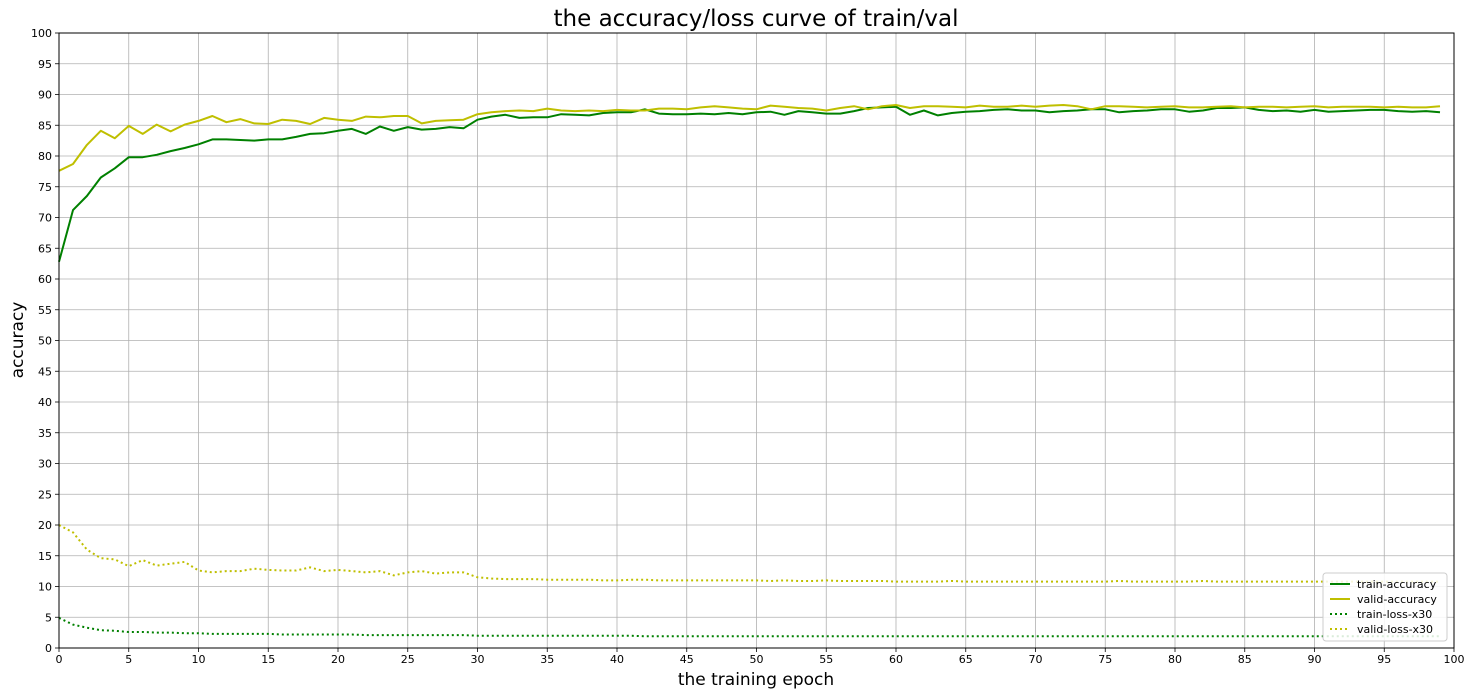  Describe the element at coordinates (749, 553) in the screenshot. I see `series-line-valid-loss-x30` at that location.